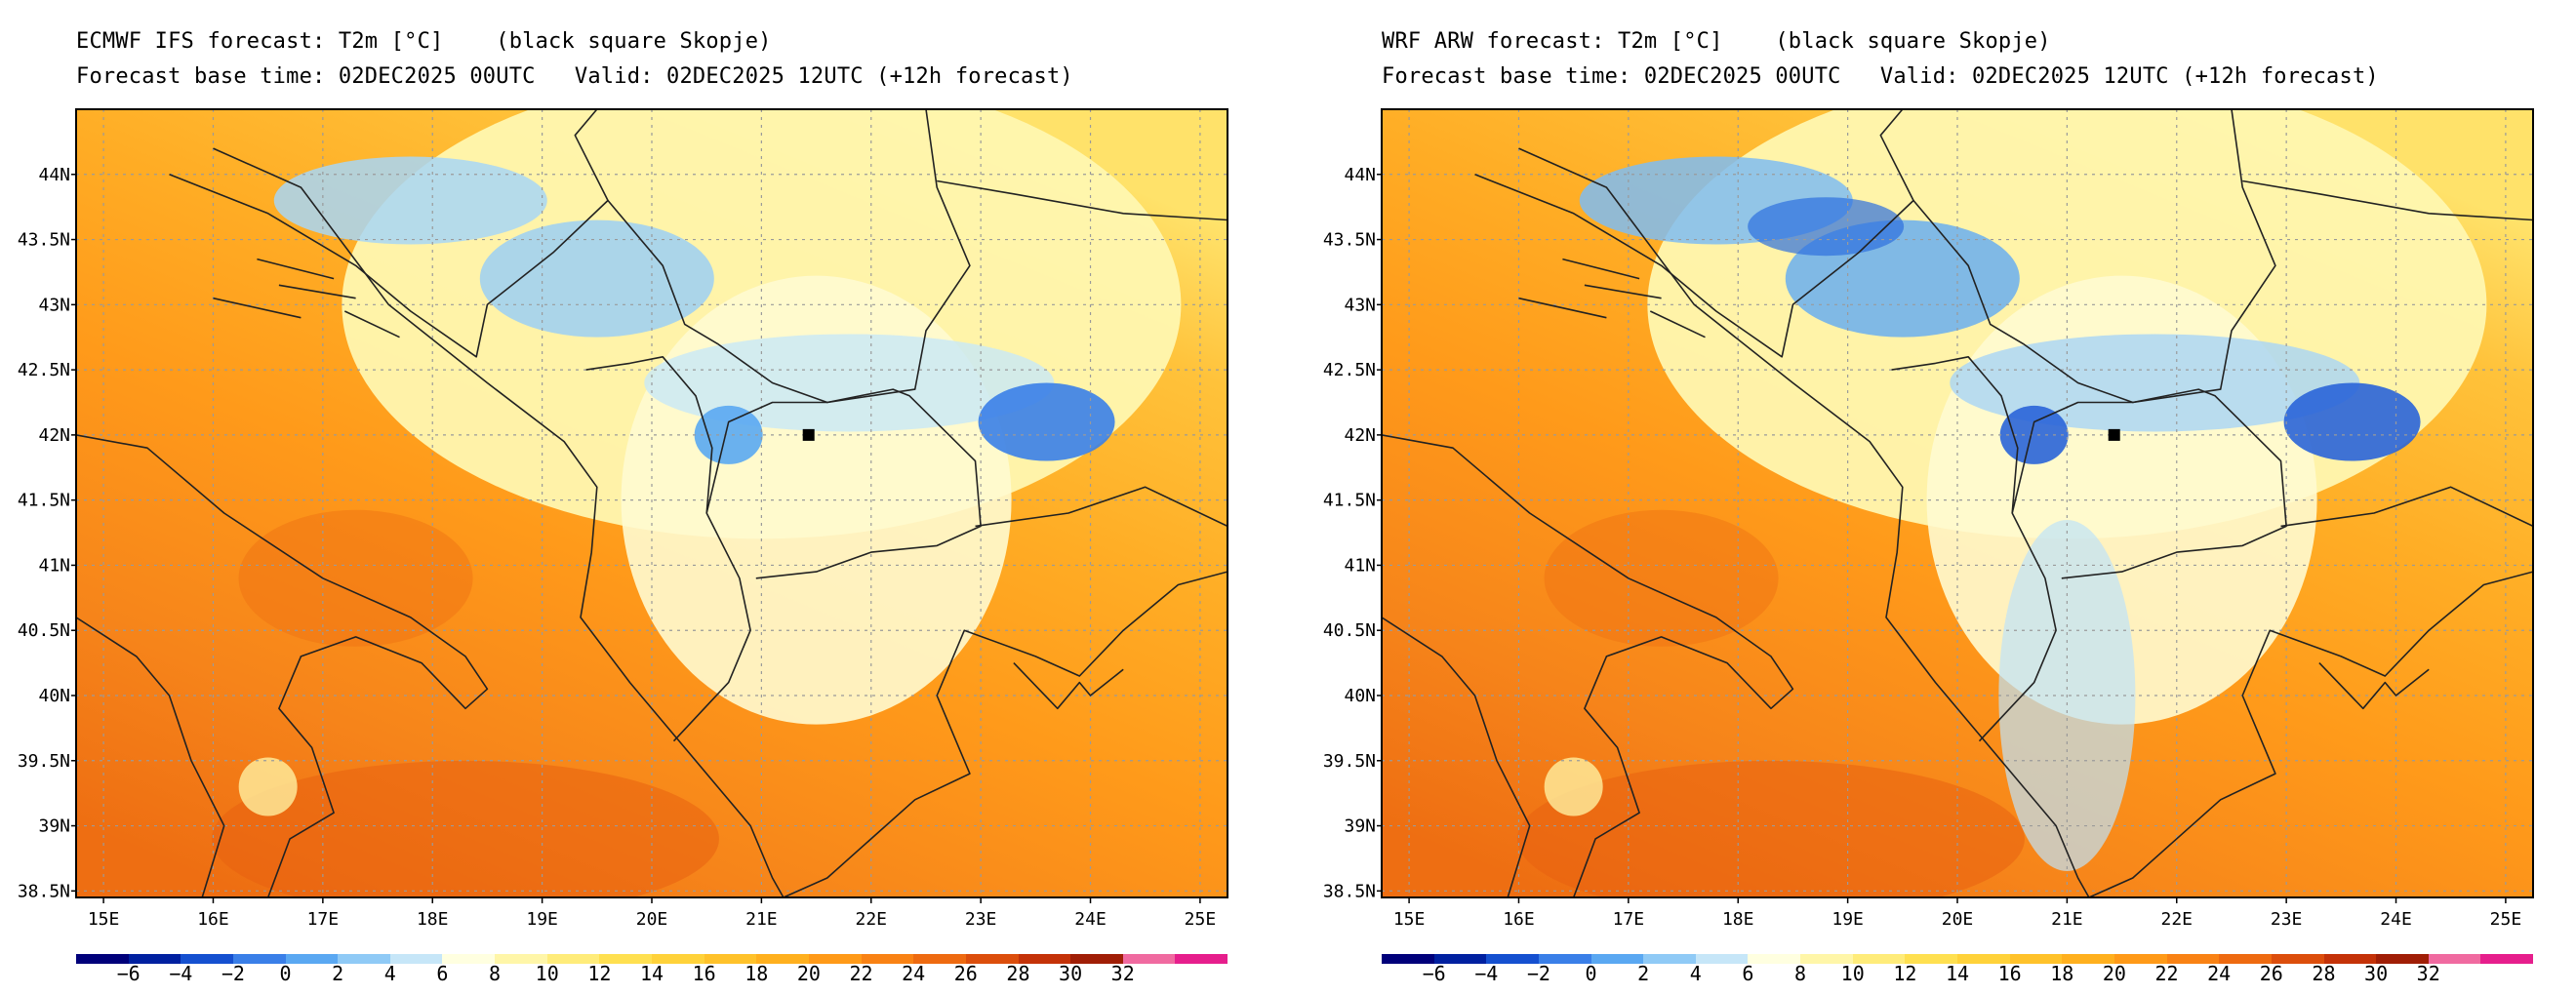  What do you see at coordinates (44, 891) in the screenshot?
I see `lat-tick-label: 38.5N` at bounding box center [44, 891].